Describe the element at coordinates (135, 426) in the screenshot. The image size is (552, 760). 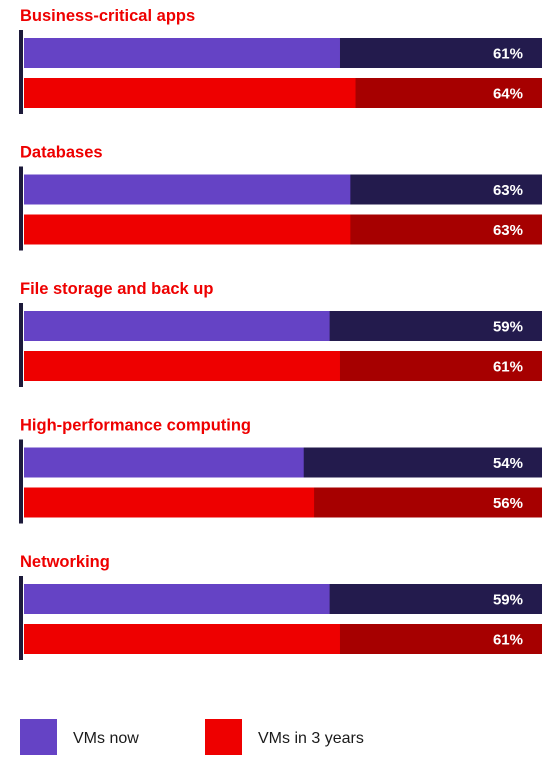
I see `group-title: High-performance computing` at that location.